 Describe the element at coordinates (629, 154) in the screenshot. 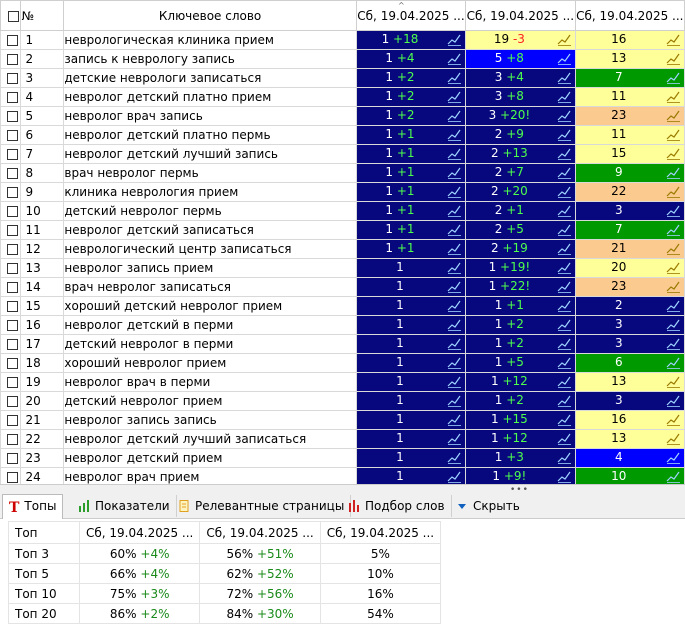

I see `position-cell: 15` at that location.